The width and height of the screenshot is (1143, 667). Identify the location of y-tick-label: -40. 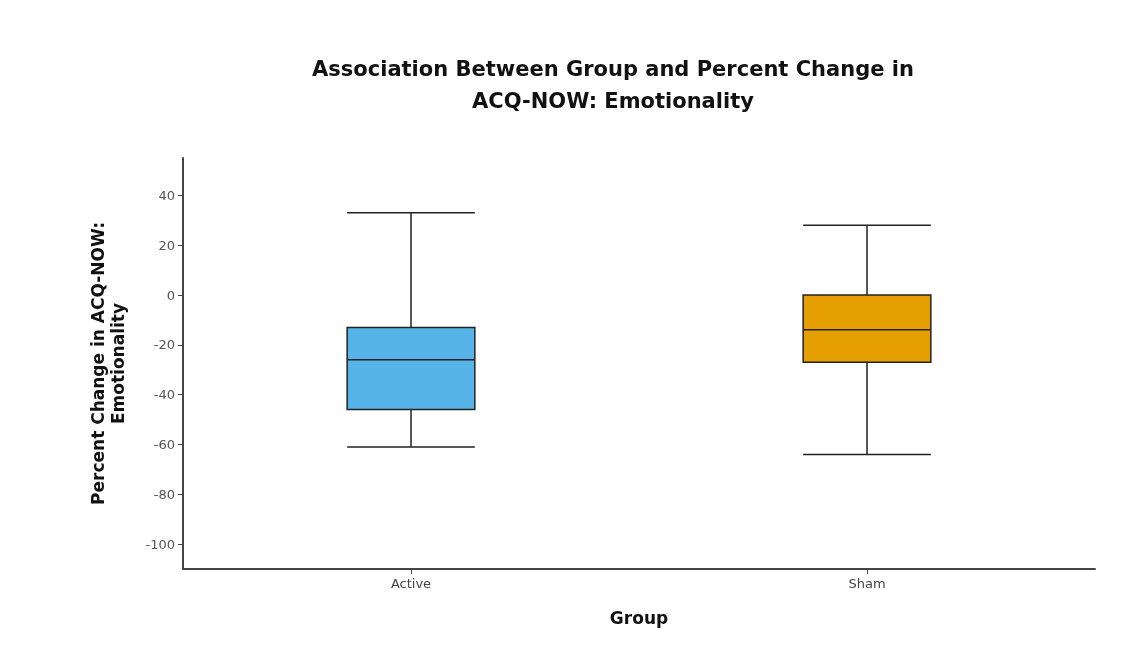
(164, 395).